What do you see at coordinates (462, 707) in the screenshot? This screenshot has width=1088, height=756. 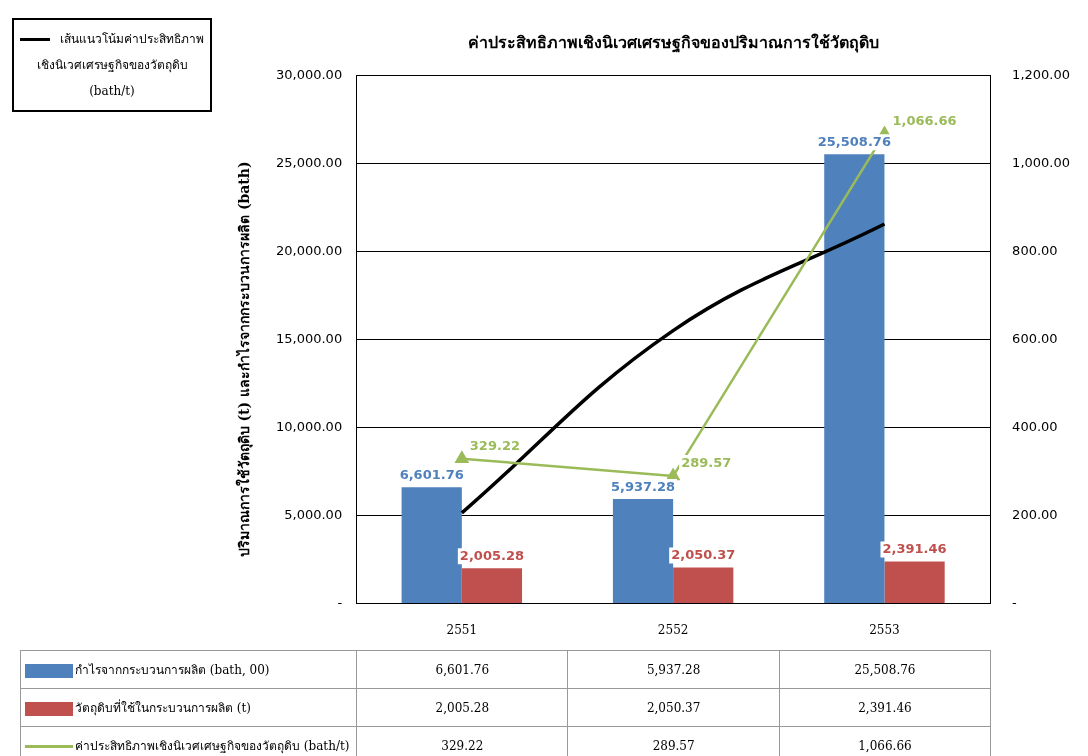 I see `data-label: 2,005.28` at bounding box center [462, 707].